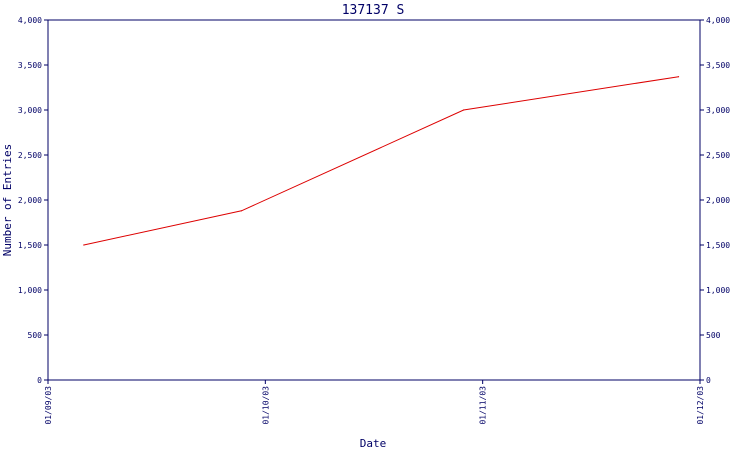 The height and width of the screenshot is (450, 750). I want to click on y-axis-right: 0 500 1,000 1,500 2,000 2,500 3,000 3,500 4,000, so click(715, 200).